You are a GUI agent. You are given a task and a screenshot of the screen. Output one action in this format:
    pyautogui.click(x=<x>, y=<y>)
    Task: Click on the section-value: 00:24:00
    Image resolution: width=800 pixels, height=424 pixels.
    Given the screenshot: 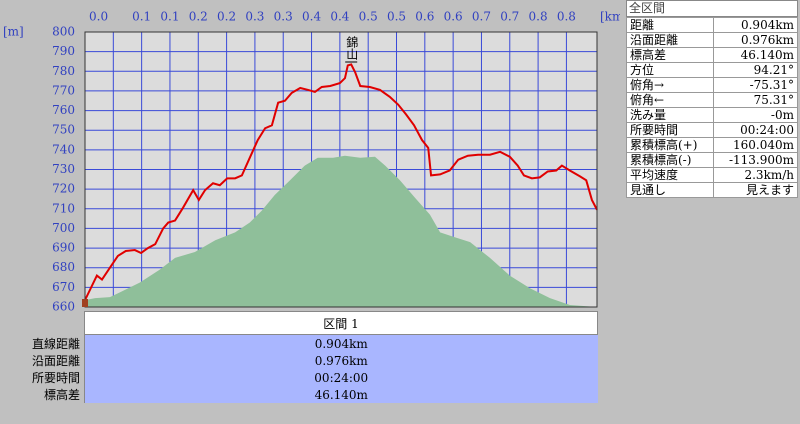 What is the action you would take?
    pyautogui.click(x=341, y=377)
    